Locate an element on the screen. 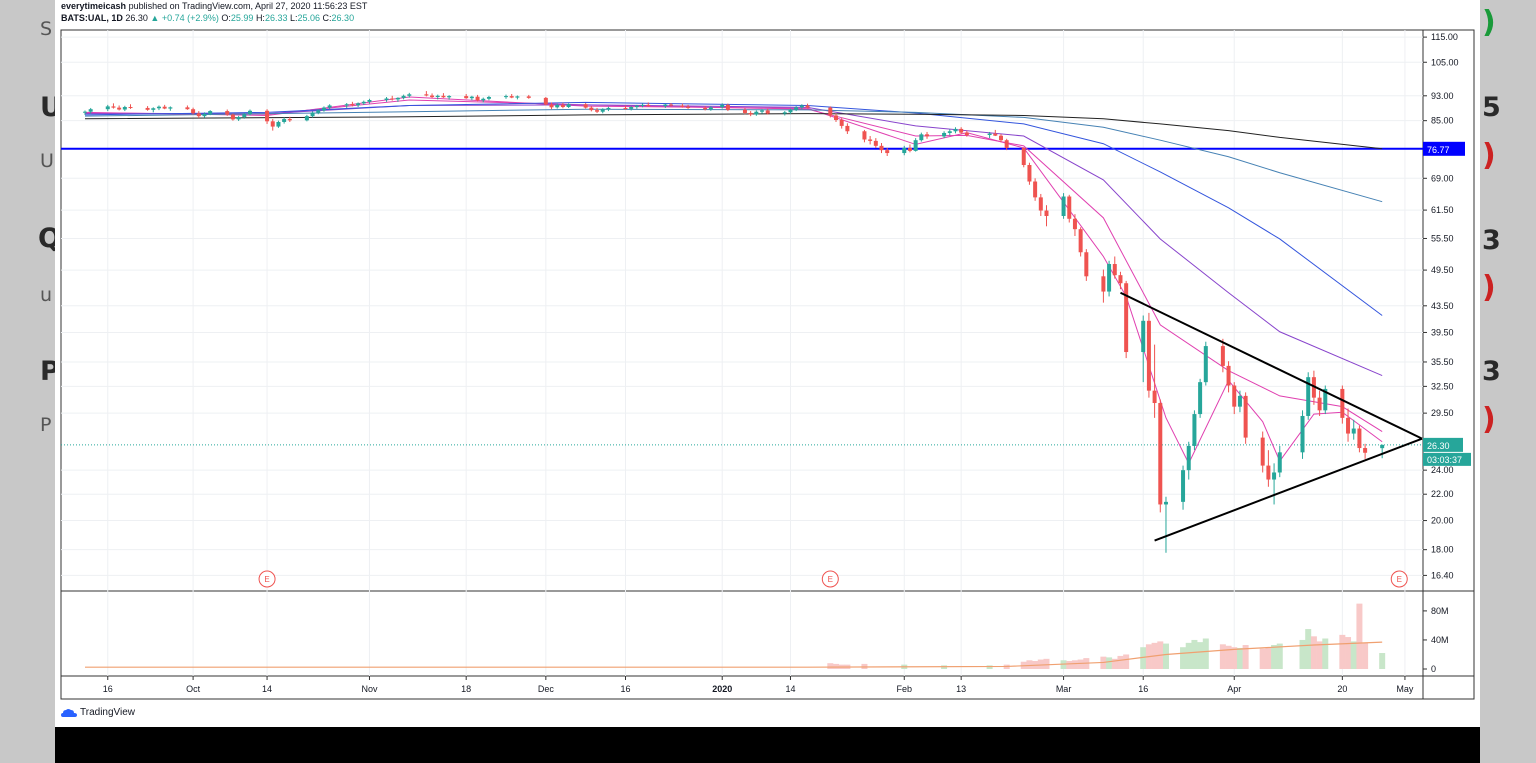 The image size is (1536, 763). bg-fragment: u is located at coordinates (46, 295).